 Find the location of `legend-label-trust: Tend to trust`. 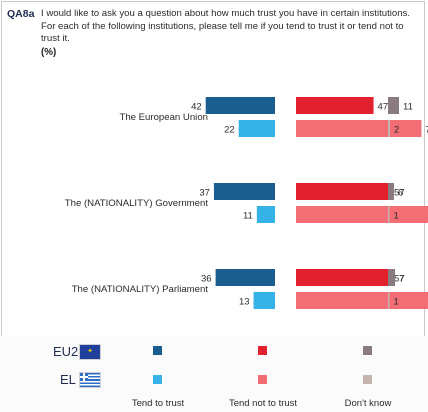

legend-label-trust: Tend to trust is located at coordinates (158, 403).